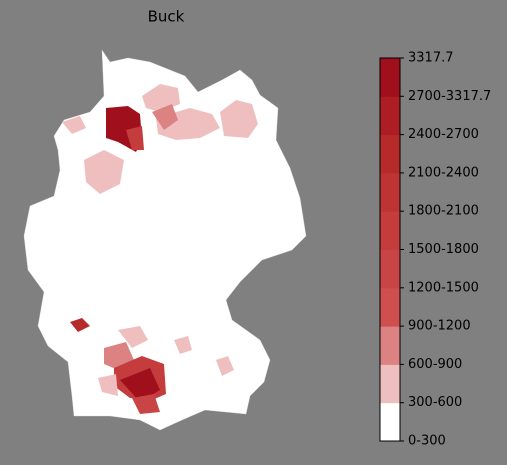 Image resolution: width=507 pixels, height=465 pixels. I want to click on colorbar-tick-label: 2100-2400, so click(443, 172).